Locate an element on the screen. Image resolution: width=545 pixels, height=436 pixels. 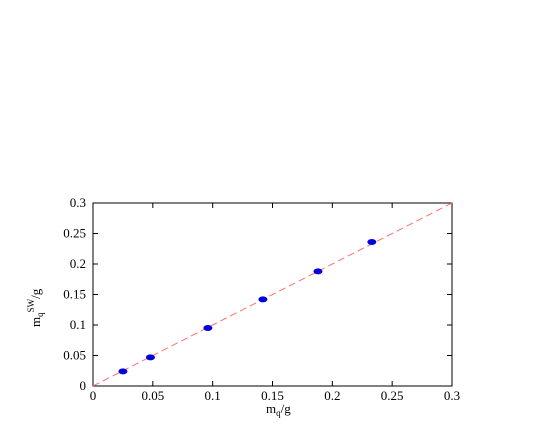
y-tick-label: 0.1 is located at coordinates (78, 324).